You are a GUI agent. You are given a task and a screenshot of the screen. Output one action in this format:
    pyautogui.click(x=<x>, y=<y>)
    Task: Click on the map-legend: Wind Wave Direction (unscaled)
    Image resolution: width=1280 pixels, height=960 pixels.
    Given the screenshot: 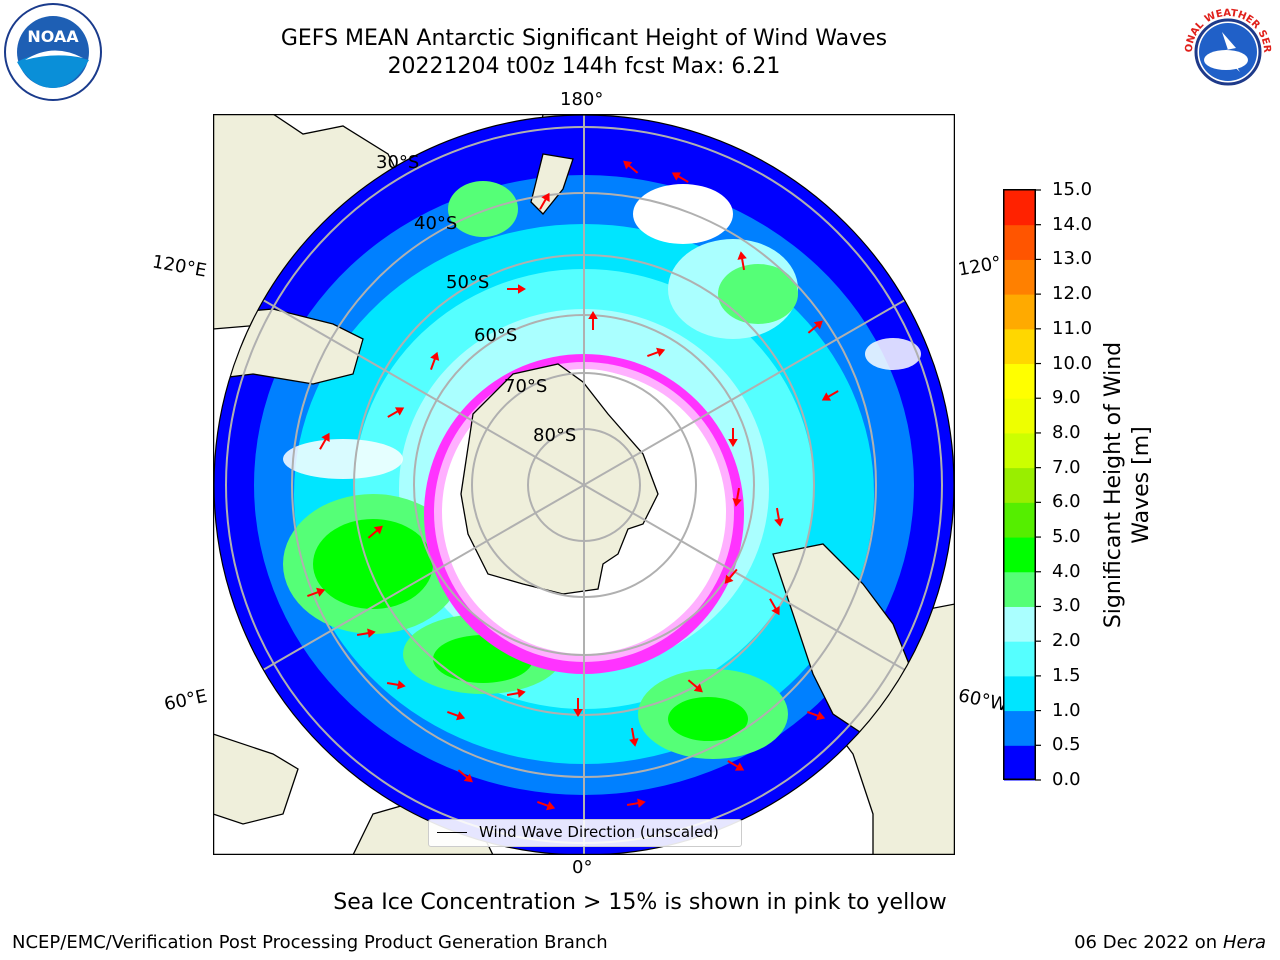 What is the action you would take?
    pyautogui.click(x=585, y=833)
    